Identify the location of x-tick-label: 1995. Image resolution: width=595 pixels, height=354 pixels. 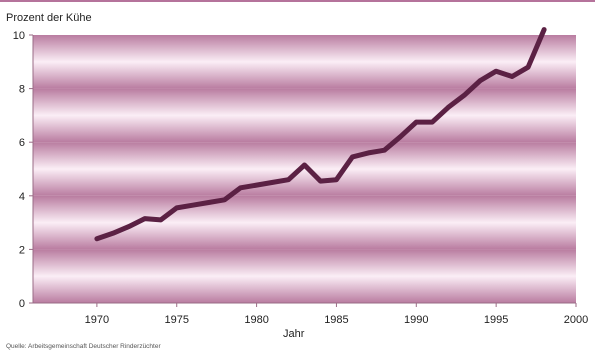
(496, 320).